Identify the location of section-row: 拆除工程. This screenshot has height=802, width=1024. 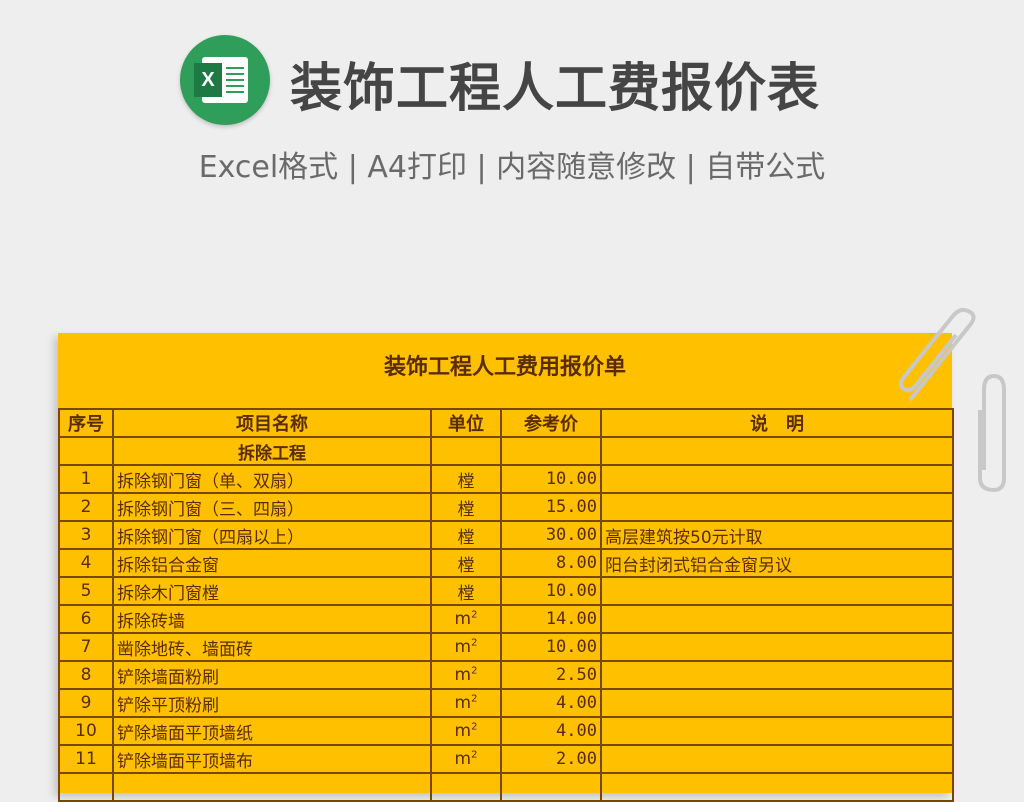
(506, 451).